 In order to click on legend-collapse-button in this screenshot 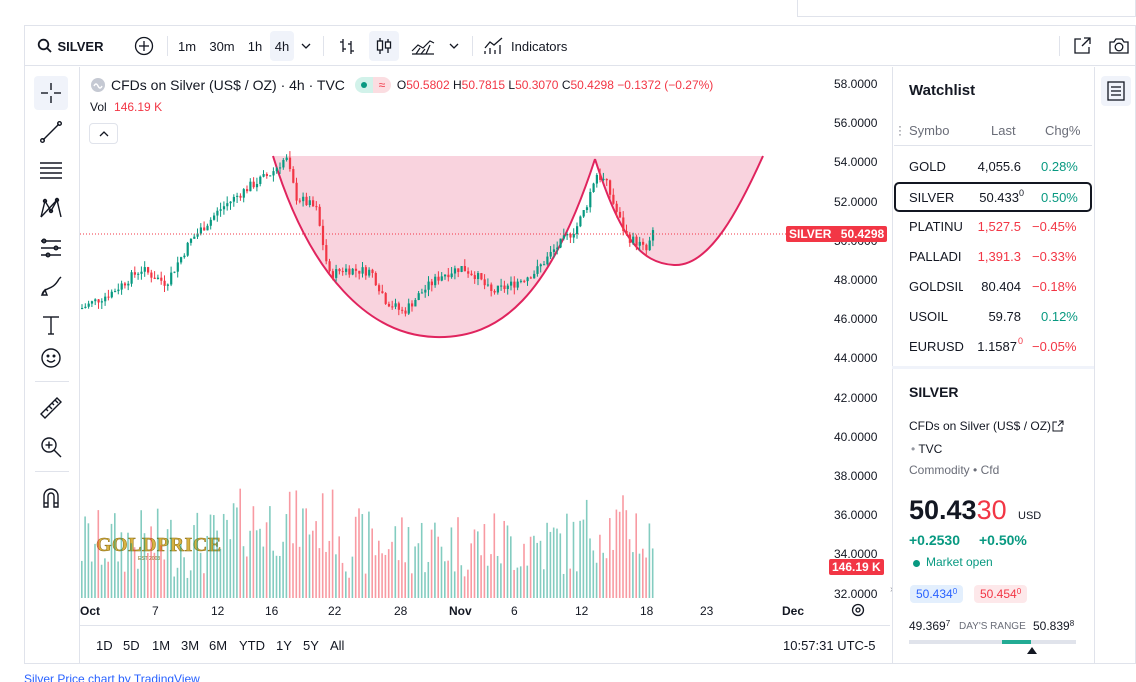, I will do `click(103, 133)`.